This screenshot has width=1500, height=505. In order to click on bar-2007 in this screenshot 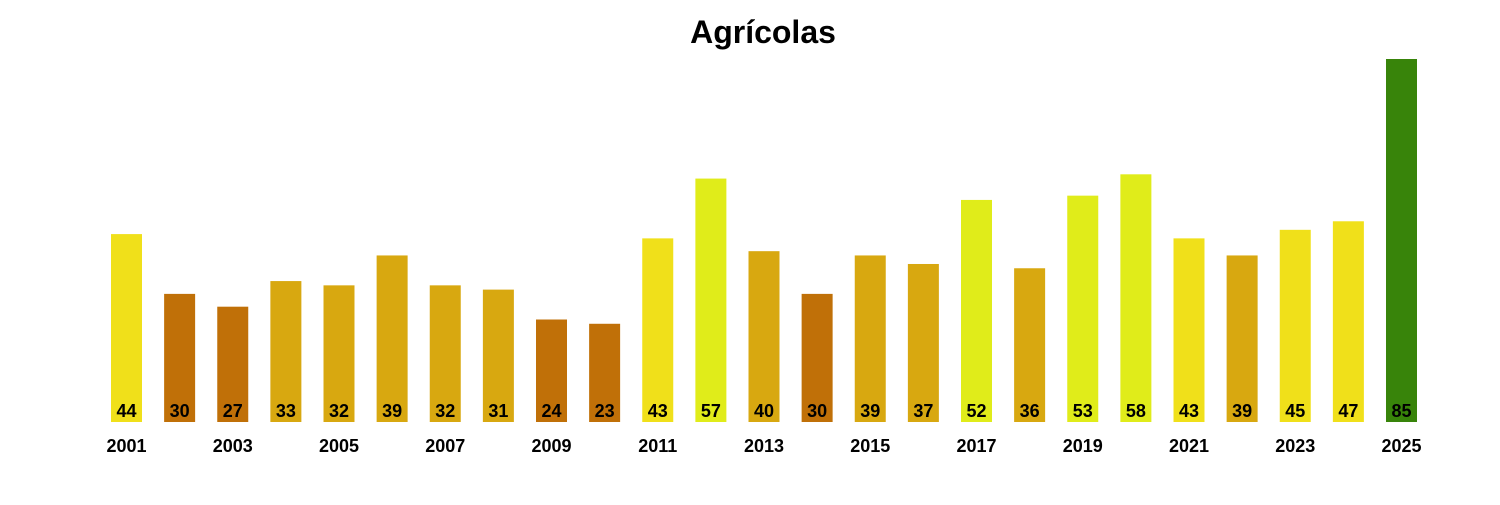, I will do `click(445, 353)`.